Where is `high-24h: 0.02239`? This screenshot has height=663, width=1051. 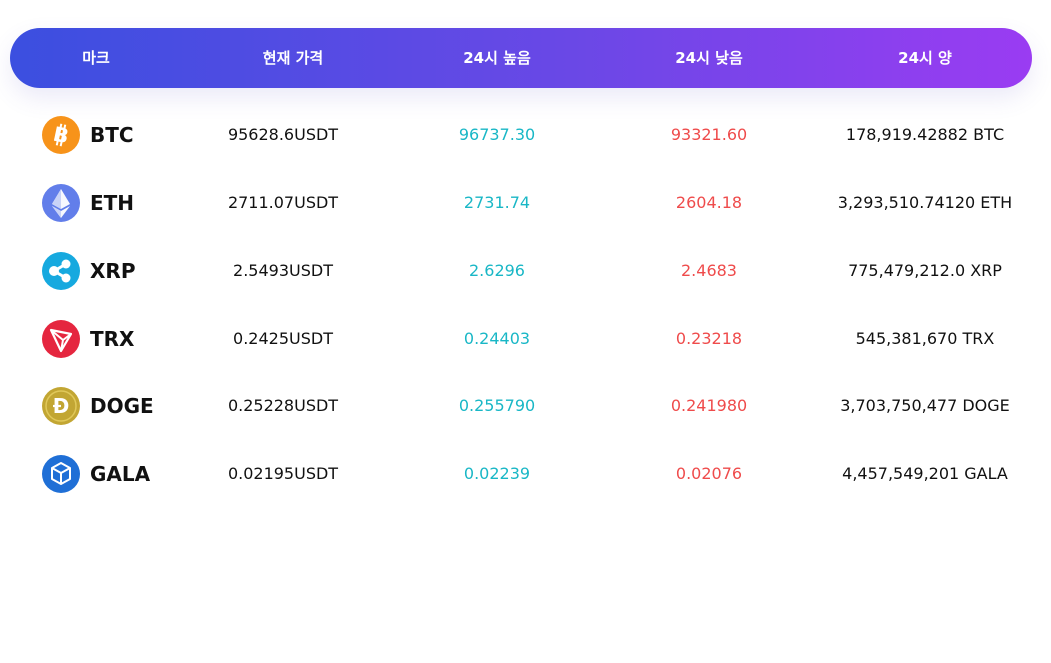
high-24h: 0.02239 is located at coordinates (497, 473).